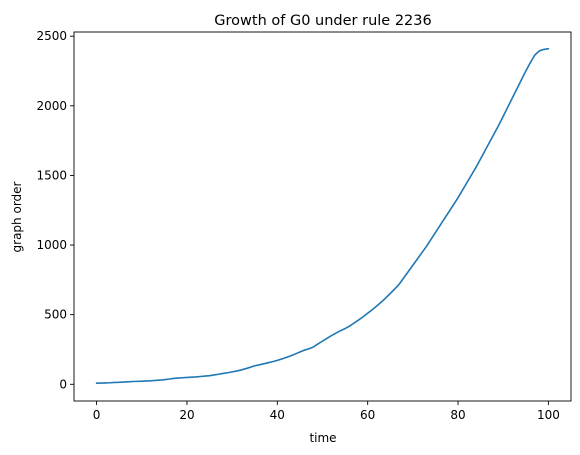 This screenshot has width=580, height=455. What do you see at coordinates (186, 415) in the screenshot?
I see `x-tick-label: 20` at bounding box center [186, 415].